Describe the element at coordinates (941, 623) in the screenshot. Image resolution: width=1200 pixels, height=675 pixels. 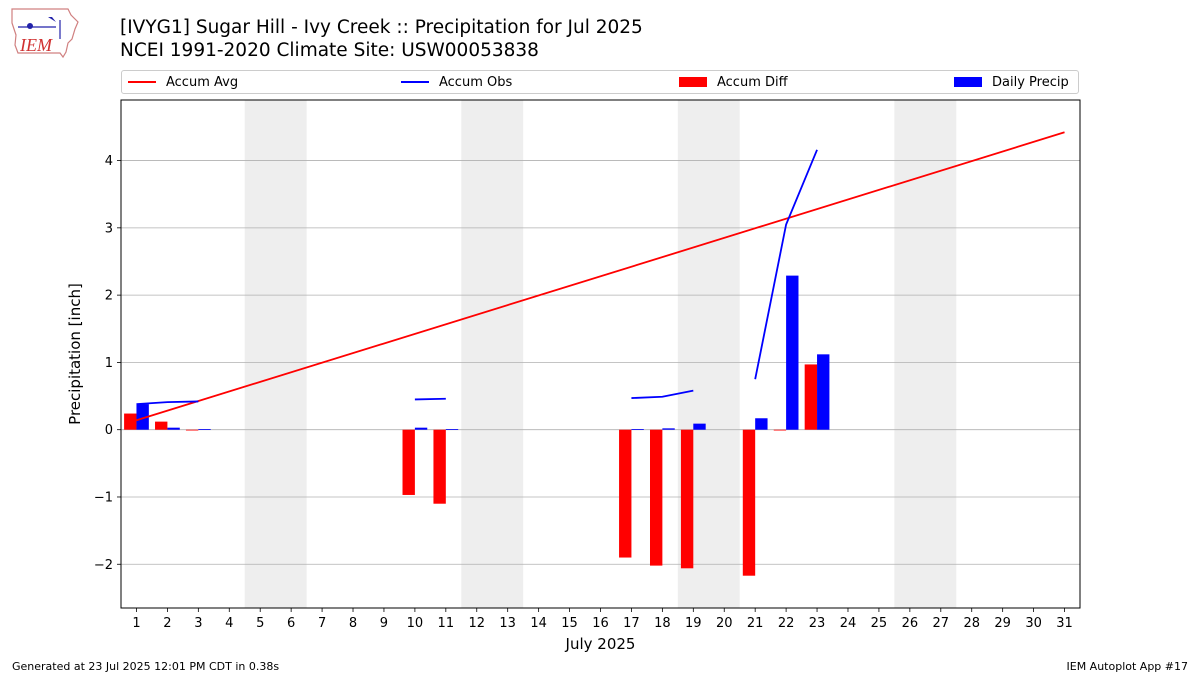
I see `xtick-label: 27` at that location.